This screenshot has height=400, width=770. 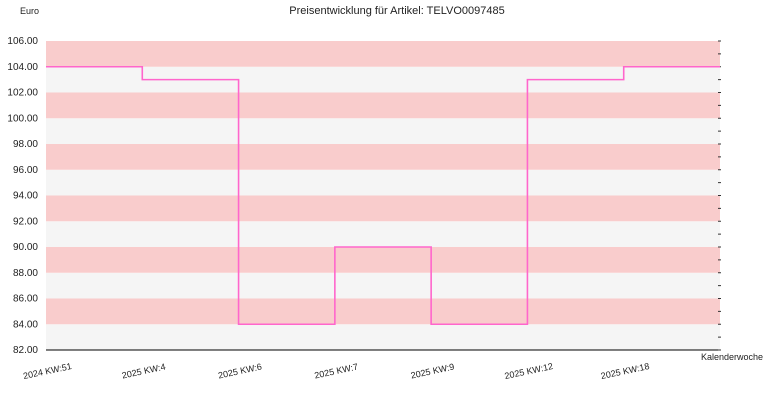 I want to click on x-tick-label: 2025 KW:18, so click(x=625, y=371).